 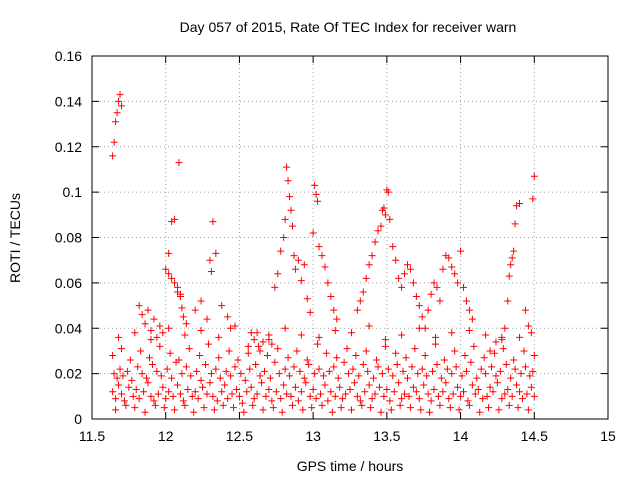 I want to click on x-tick-label: 13.5, so click(x=386, y=436).